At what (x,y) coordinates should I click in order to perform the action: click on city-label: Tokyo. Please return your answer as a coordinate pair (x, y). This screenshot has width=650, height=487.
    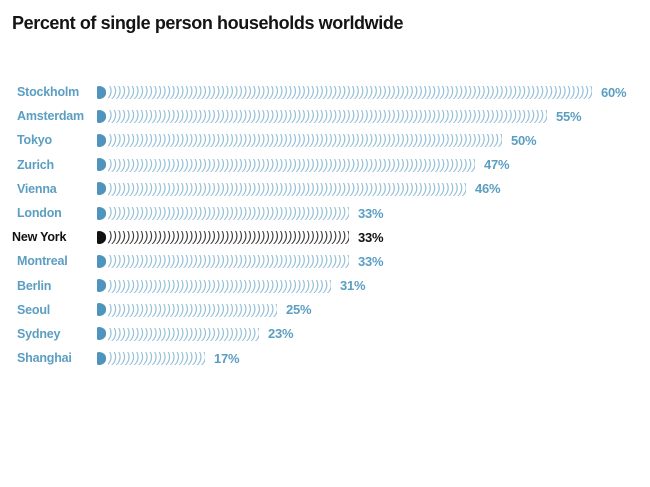
    Looking at the image, I should click on (34, 140).